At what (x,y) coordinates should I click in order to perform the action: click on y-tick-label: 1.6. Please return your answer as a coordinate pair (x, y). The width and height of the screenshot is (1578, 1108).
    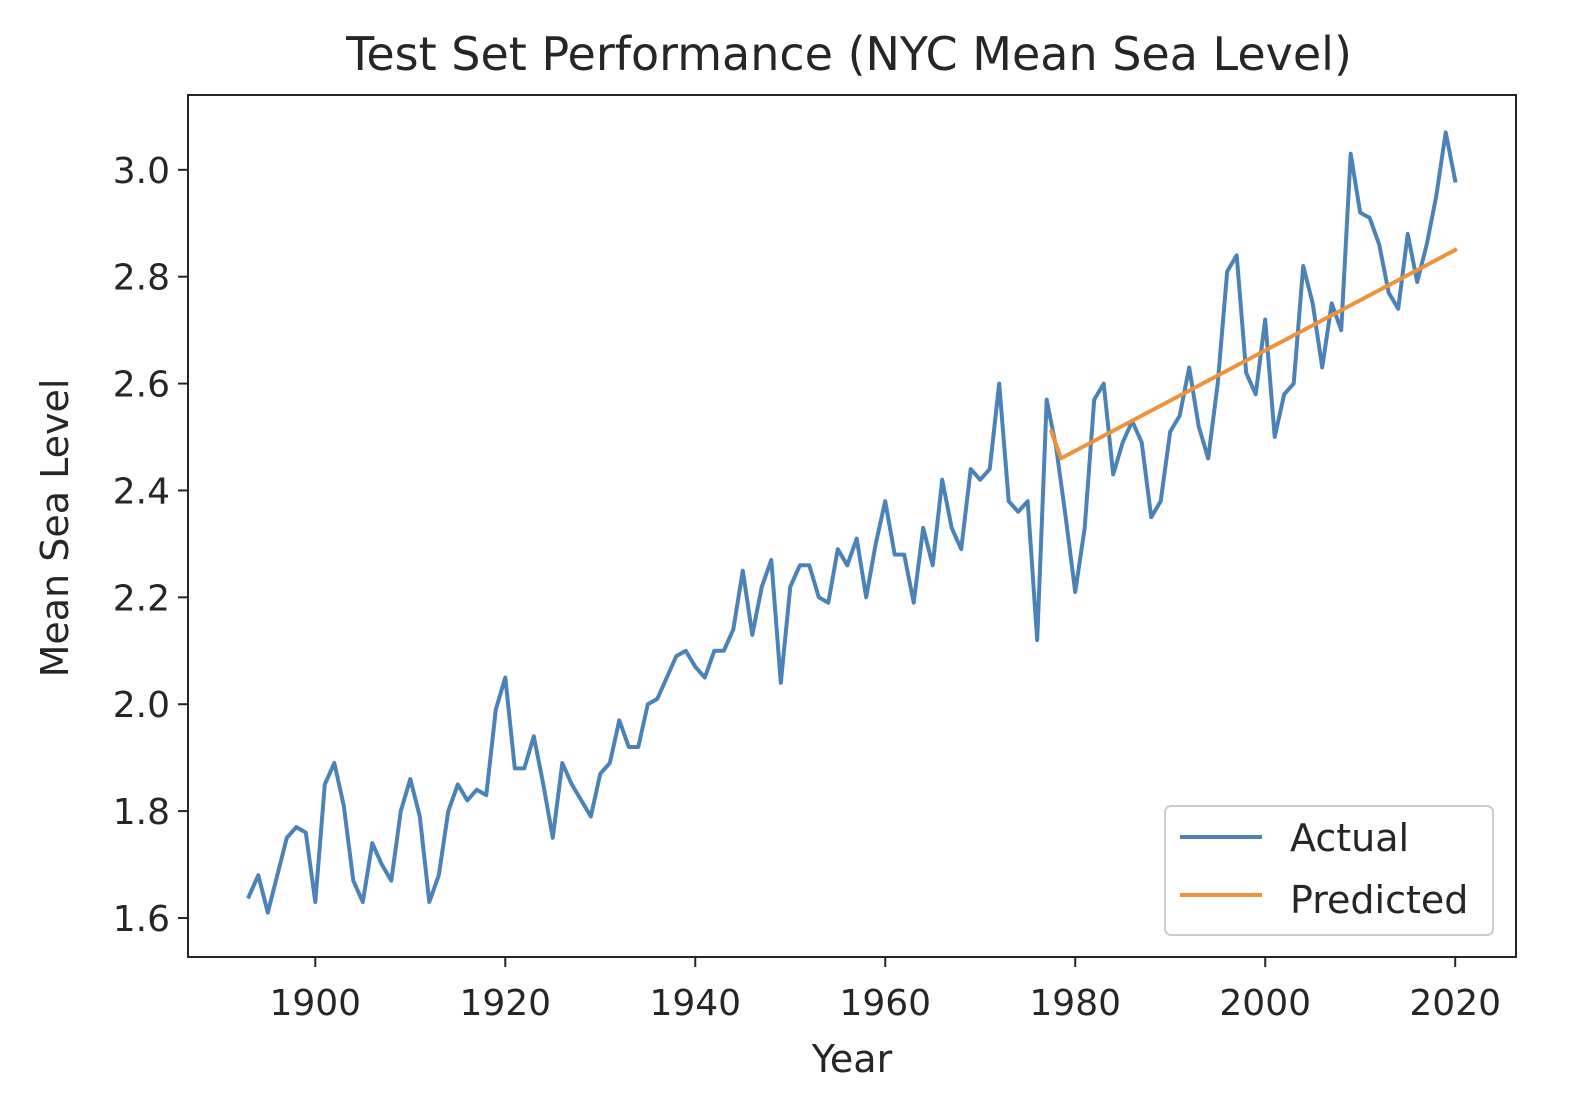
    Looking at the image, I should click on (141, 919).